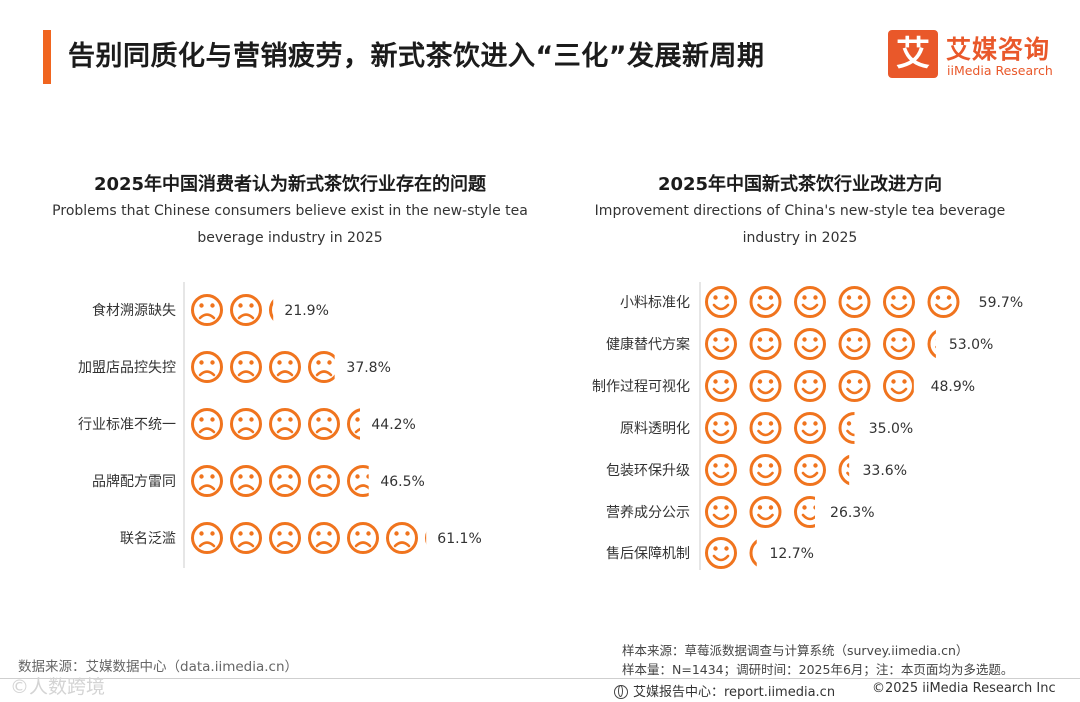 The height and width of the screenshot is (702, 1080). I want to click on category-label: 原料透明化, so click(655, 429).